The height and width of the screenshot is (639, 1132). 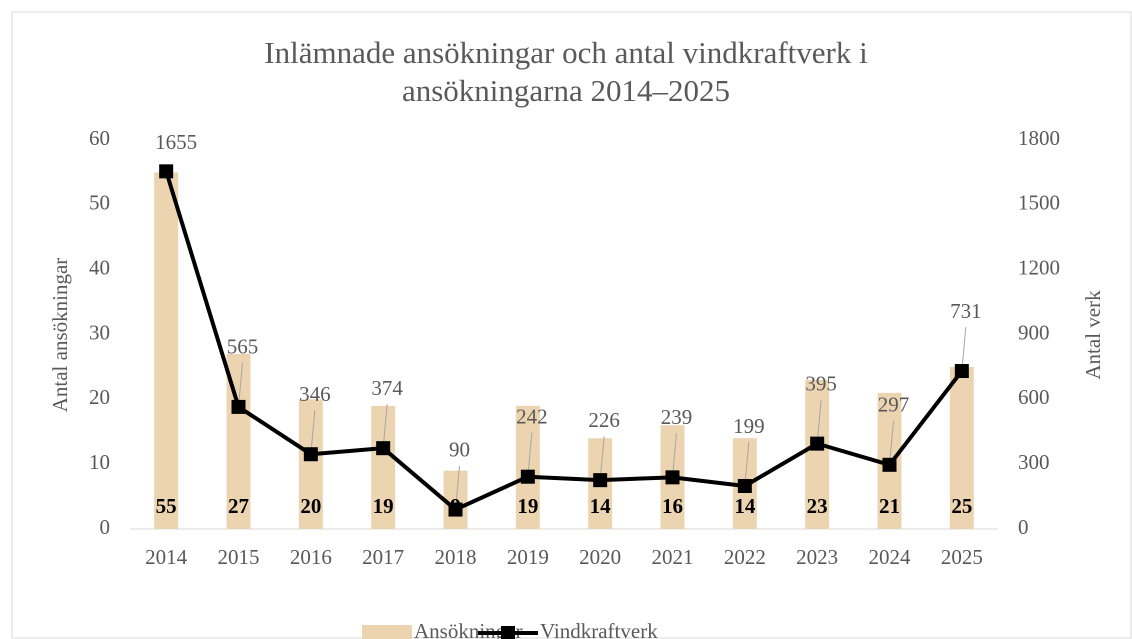 What do you see at coordinates (99, 267) in the screenshot?
I see `y-tick-label: 40` at bounding box center [99, 267].